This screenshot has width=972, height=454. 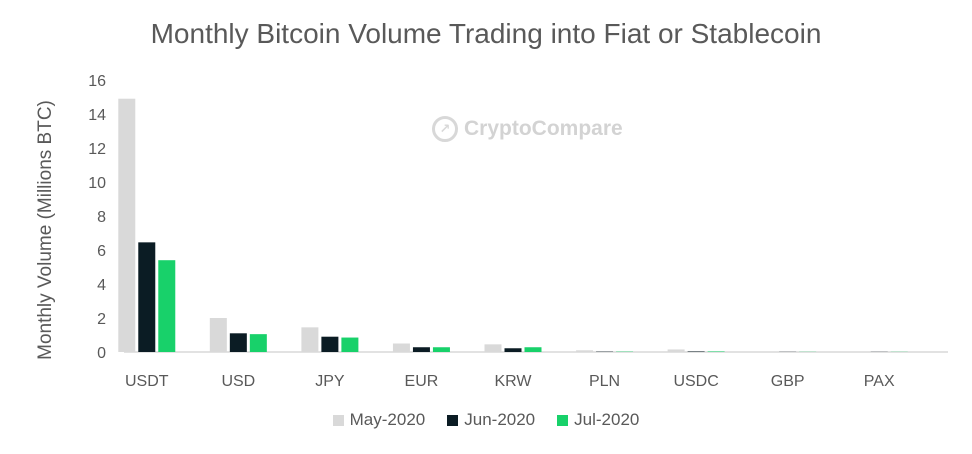 What do you see at coordinates (258, 343) in the screenshot?
I see `bar-jul-2020-usd` at bounding box center [258, 343].